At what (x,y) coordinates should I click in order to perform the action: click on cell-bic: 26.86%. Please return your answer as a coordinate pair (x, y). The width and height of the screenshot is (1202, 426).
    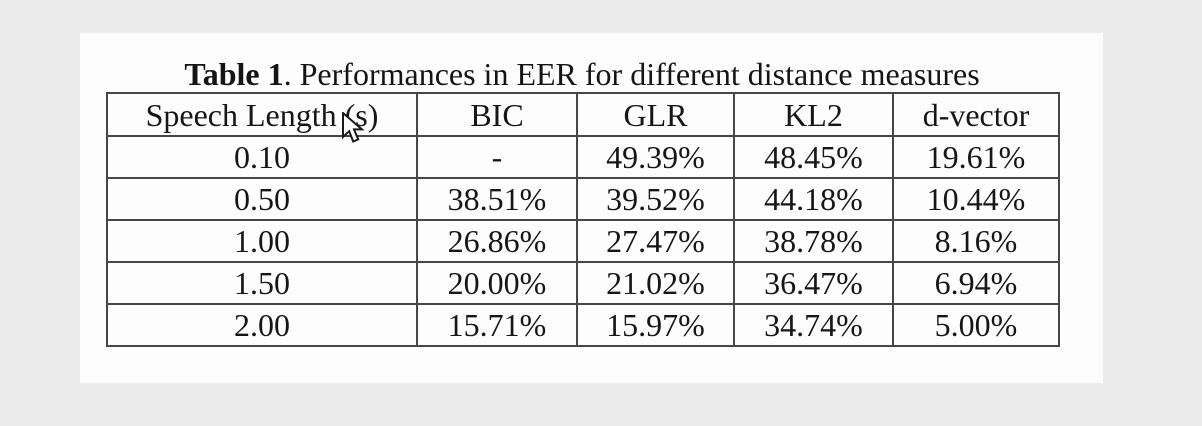
    Looking at the image, I should click on (497, 241).